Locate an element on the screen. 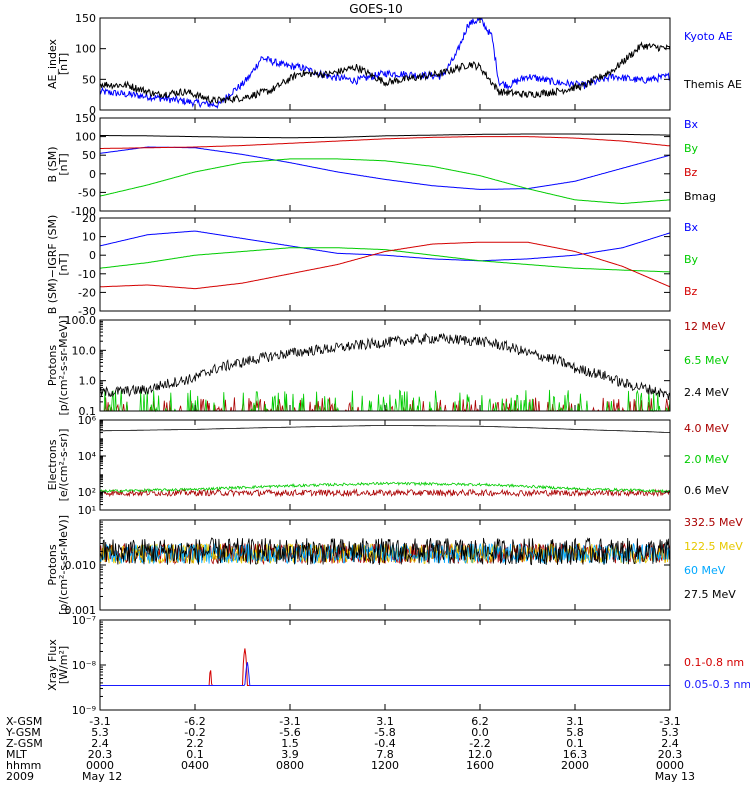  series-line-bmag is located at coordinates (385, 136).